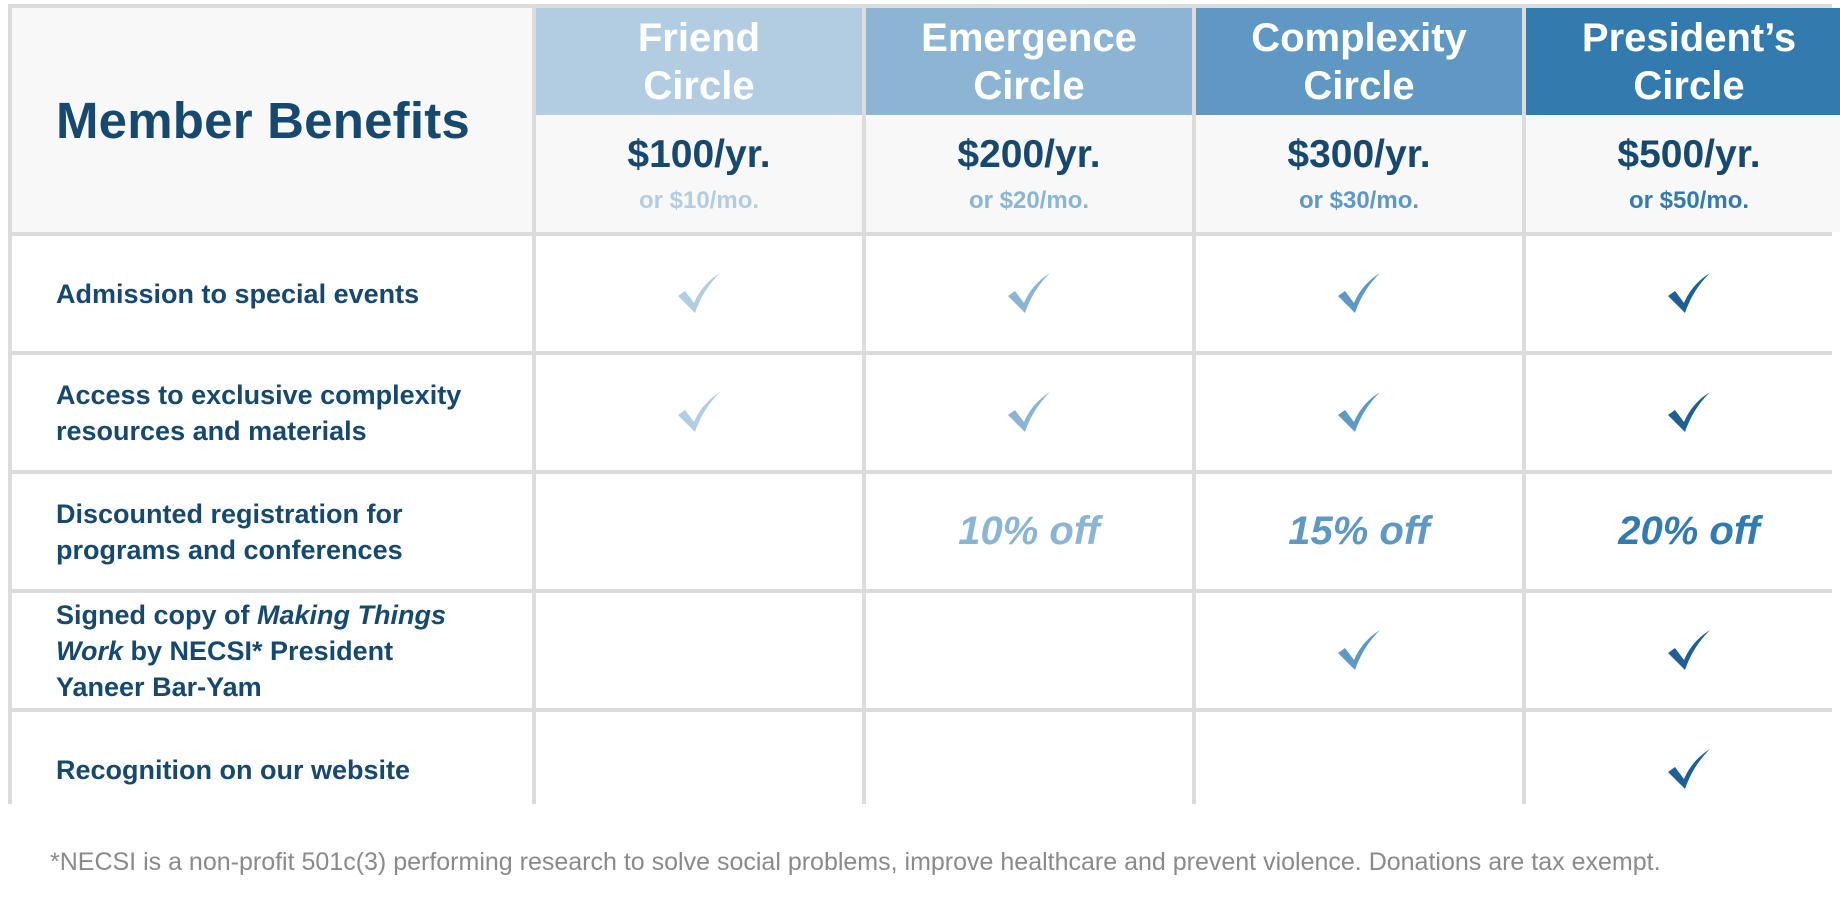 The width and height of the screenshot is (1840, 912). I want to click on price-year: $500/yr., so click(1689, 154).